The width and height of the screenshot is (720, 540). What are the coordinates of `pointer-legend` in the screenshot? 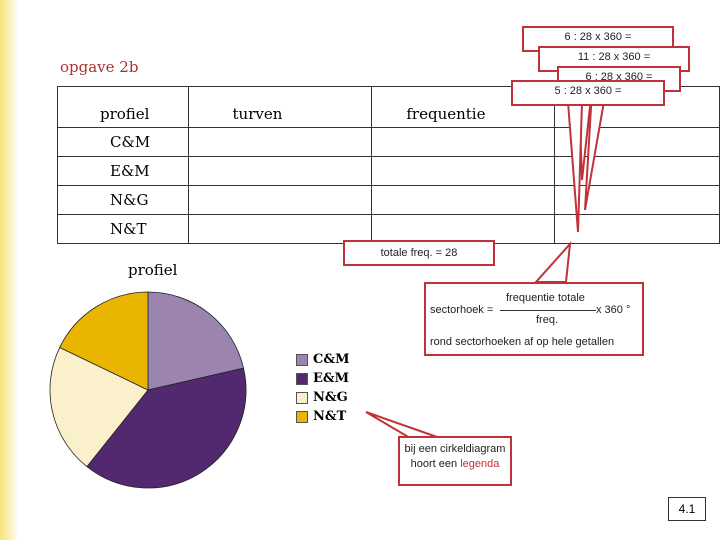 It's located at (403, 425).